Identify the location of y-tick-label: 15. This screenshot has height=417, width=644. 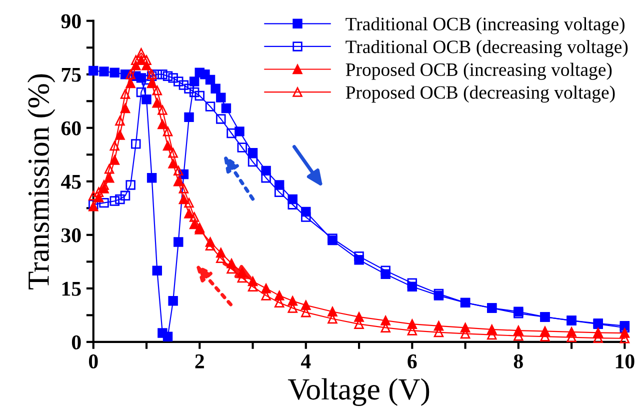
(71, 289).